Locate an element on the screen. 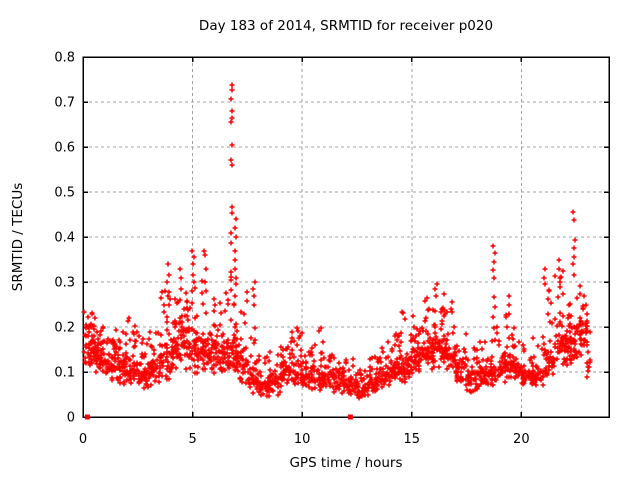 This screenshot has width=640, height=480. y-tick-label: 0.2 is located at coordinates (64, 328).